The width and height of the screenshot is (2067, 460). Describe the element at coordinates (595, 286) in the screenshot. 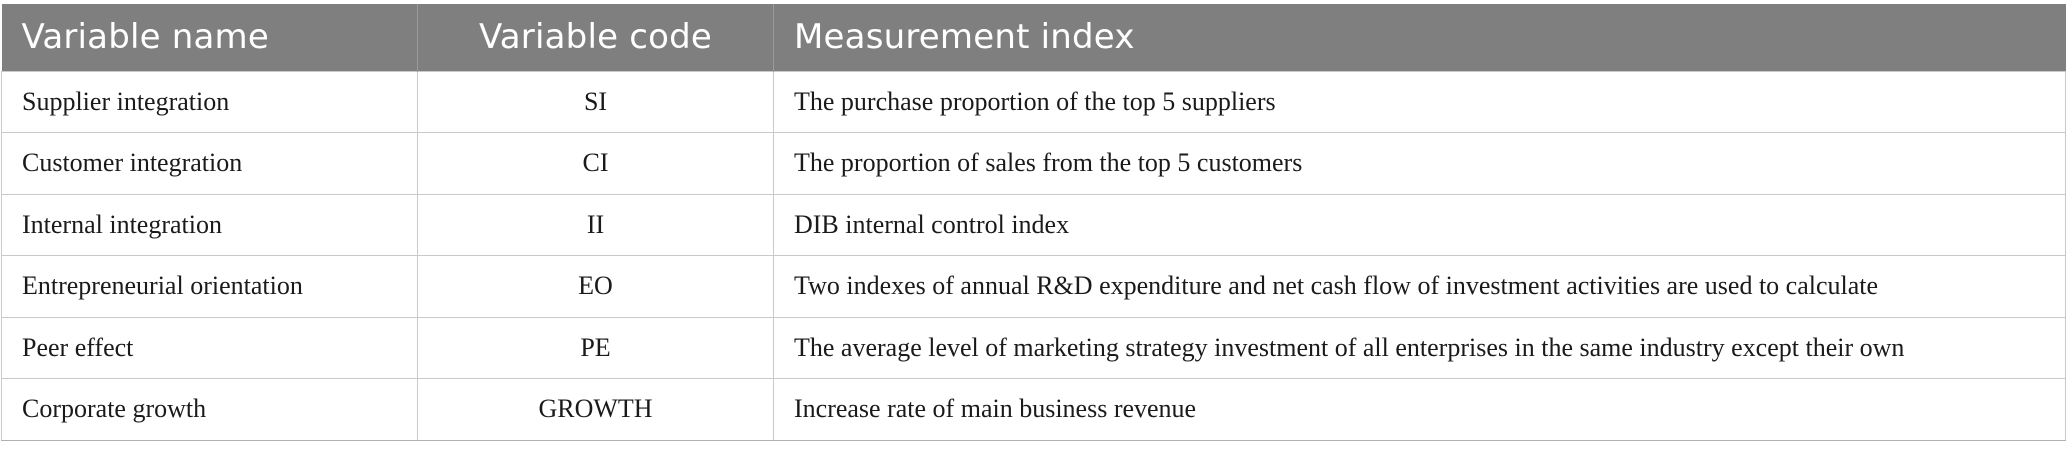

I see `cell-variable-code: EO` at that location.